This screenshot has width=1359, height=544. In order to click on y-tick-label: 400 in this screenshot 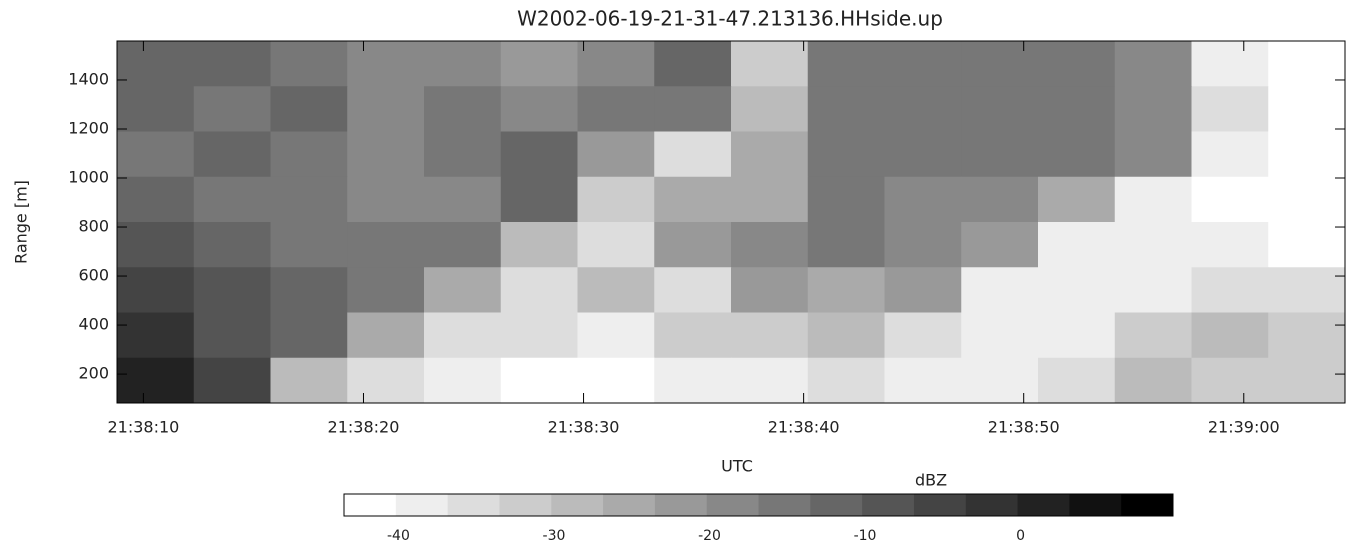, I will do `click(93, 324)`.